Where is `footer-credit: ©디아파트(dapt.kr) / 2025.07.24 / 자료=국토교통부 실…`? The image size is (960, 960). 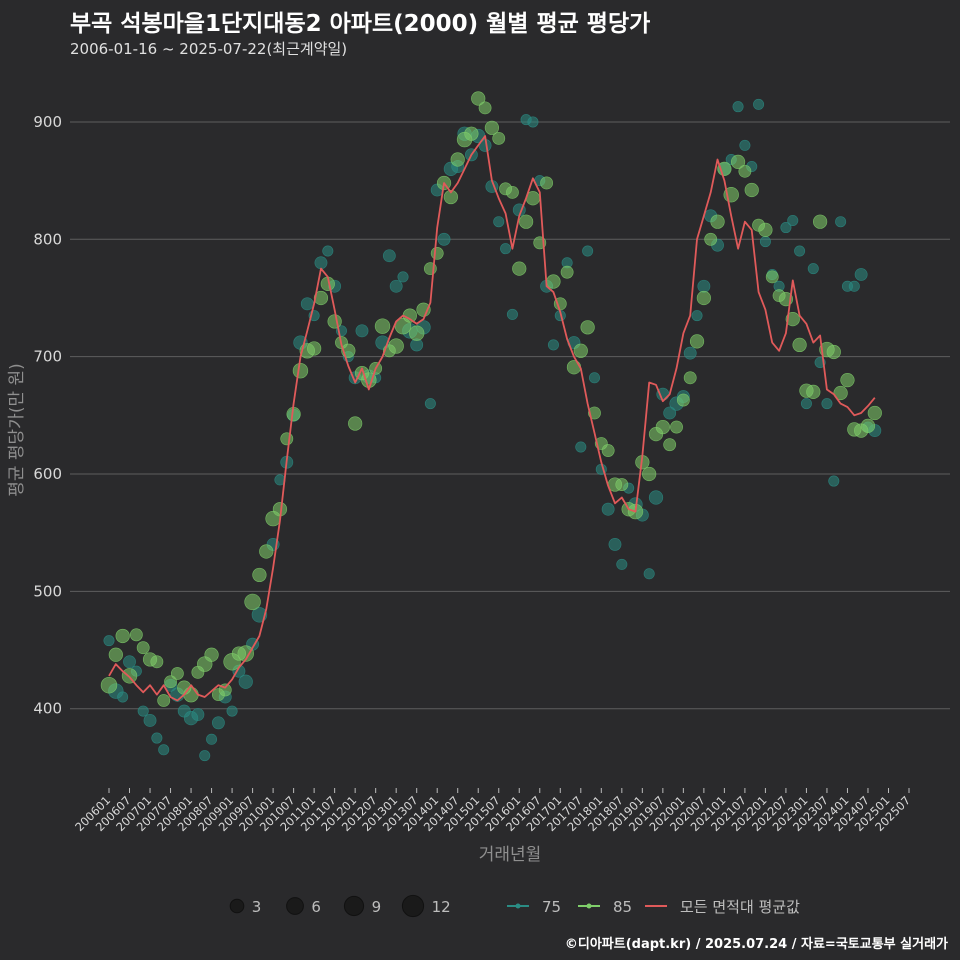
footer-credit: ©디아파트(dapt.kr) / 2025.07.24 / 자료=국토교통부 실… is located at coordinates (756, 944).